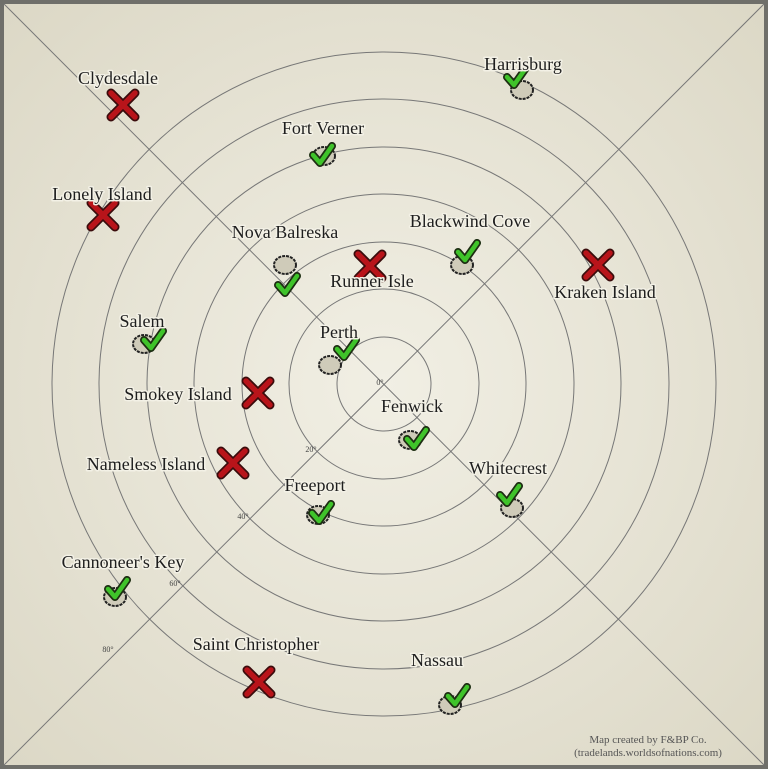 The width and height of the screenshot is (768, 769). Describe the element at coordinates (647, 740) in the screenshot. I see `credit: Map created by F&BP Co.` at that location.